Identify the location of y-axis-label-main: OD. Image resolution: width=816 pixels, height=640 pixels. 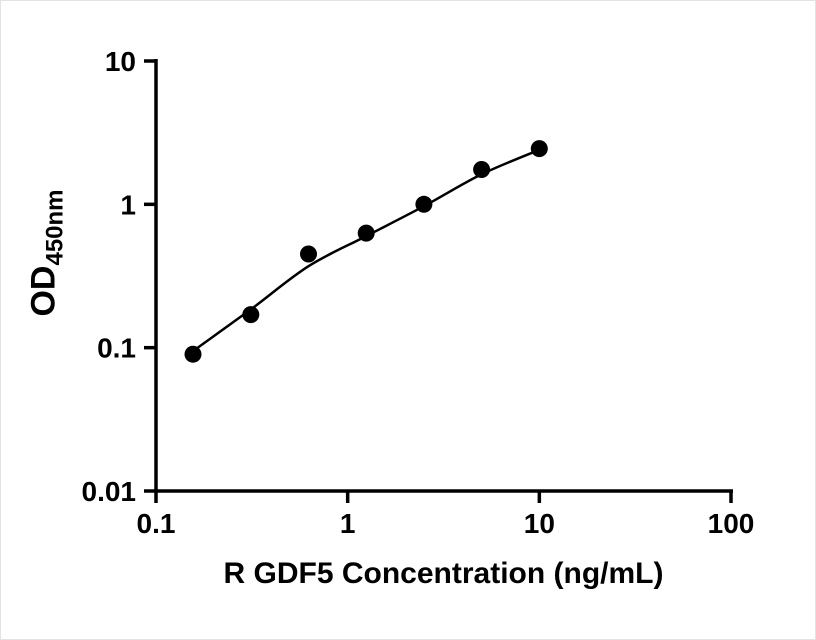
(43, 291).